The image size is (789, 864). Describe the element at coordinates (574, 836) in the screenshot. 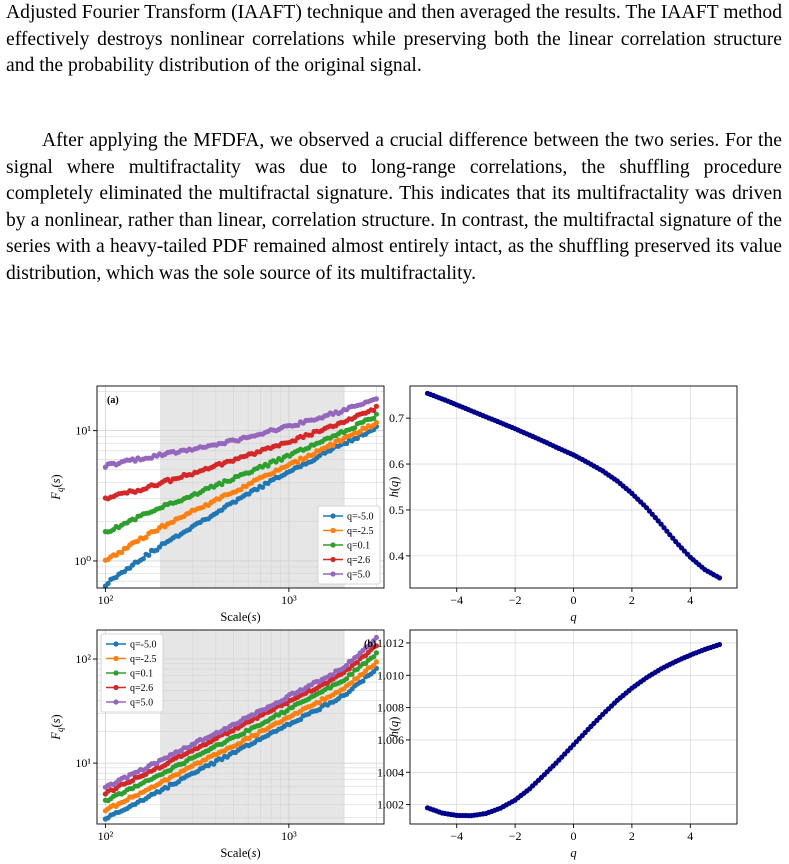

I see `x-tick-label: 0` at that location.